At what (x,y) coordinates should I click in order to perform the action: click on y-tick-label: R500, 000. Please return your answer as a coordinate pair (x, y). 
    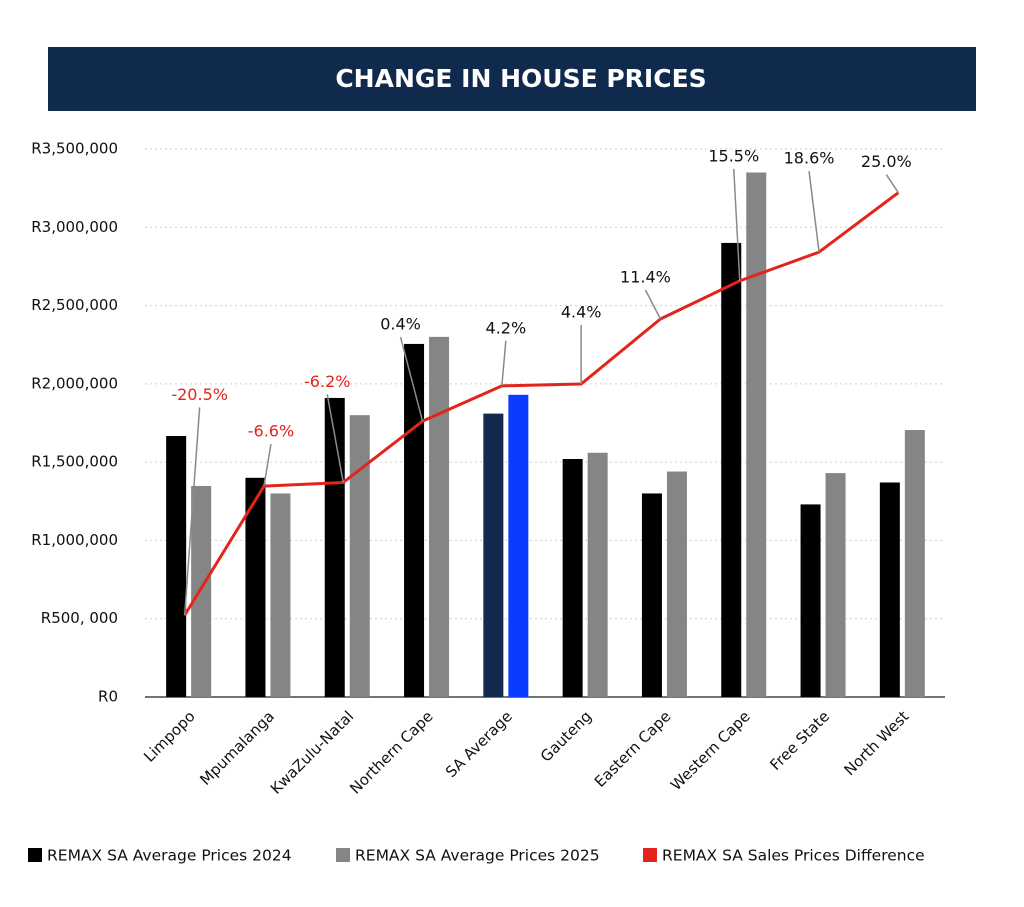
    Looking at the image, I should click on (79, 618).